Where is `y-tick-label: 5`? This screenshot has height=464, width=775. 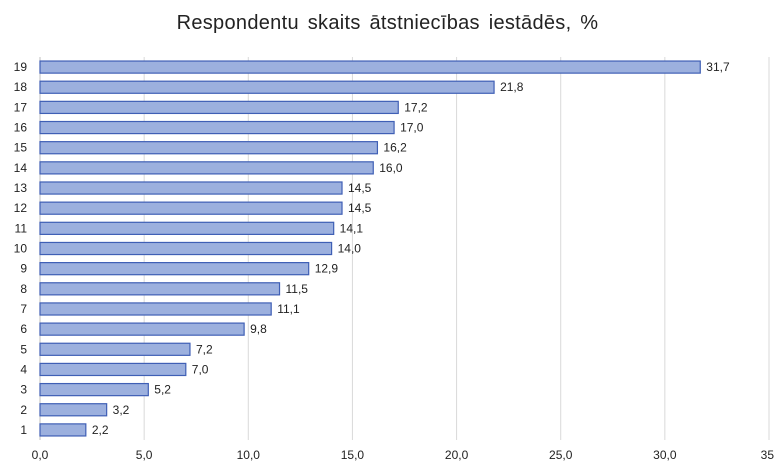 y-tick-label: 5 is located at coordinates (23, 349).